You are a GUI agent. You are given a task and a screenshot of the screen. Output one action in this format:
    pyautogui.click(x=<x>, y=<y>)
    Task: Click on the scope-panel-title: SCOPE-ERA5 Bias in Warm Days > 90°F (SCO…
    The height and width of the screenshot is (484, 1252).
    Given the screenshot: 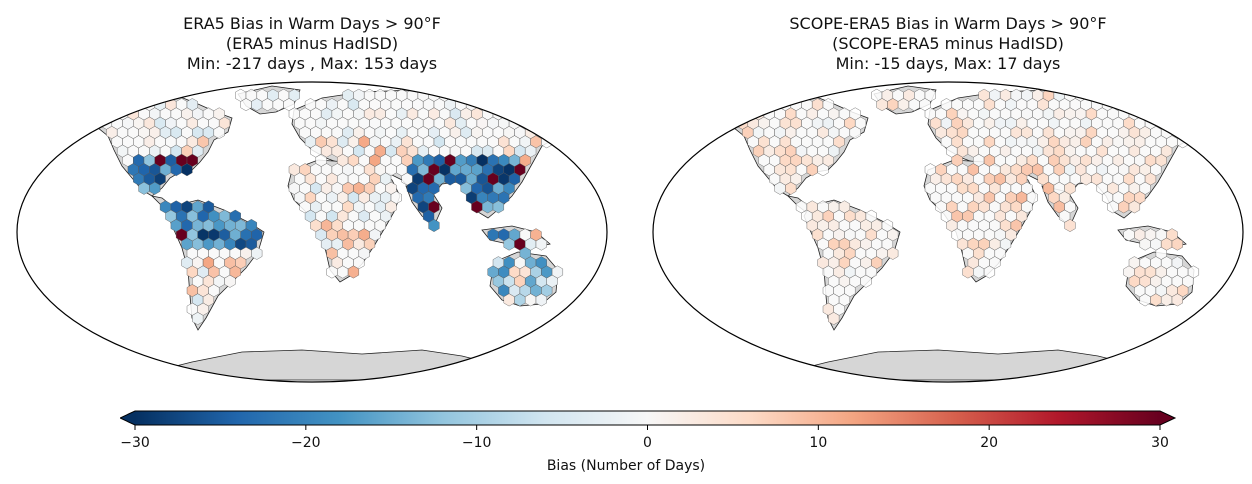 What is the action you would take?
    pyautogui.click(x=945, y=44)
    